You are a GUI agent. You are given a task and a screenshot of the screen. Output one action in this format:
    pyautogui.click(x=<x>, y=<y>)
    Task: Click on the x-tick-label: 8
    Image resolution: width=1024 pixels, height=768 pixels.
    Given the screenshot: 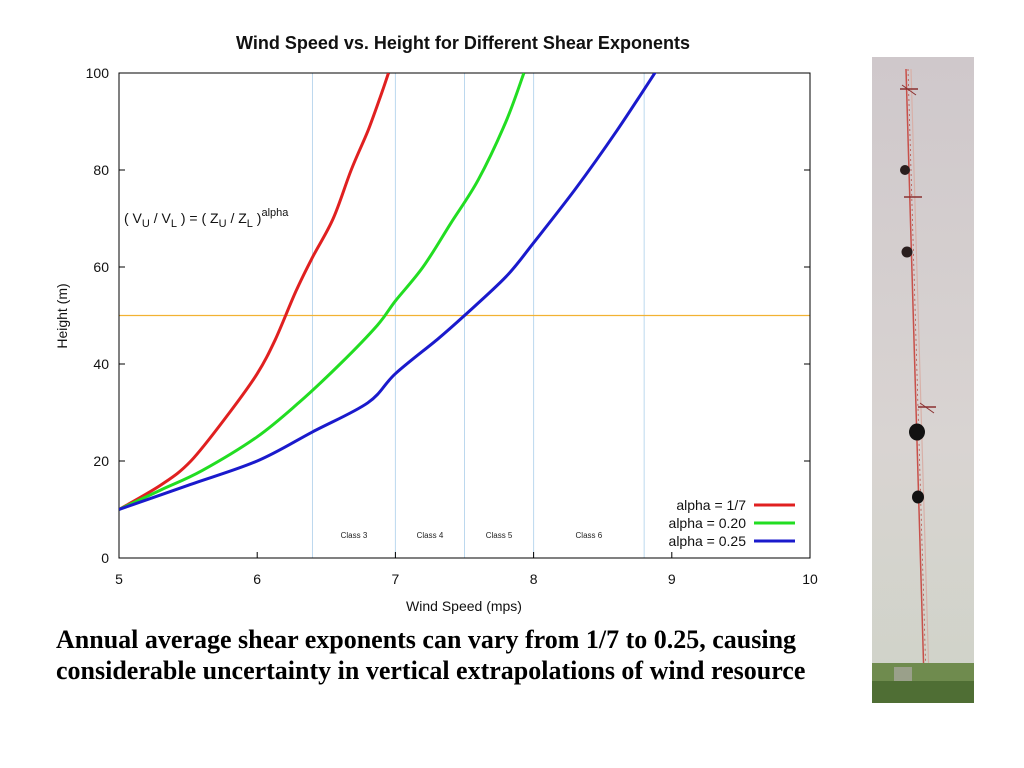 What is the action you would take?
    pyautogui.click(x=534, y=579)
    